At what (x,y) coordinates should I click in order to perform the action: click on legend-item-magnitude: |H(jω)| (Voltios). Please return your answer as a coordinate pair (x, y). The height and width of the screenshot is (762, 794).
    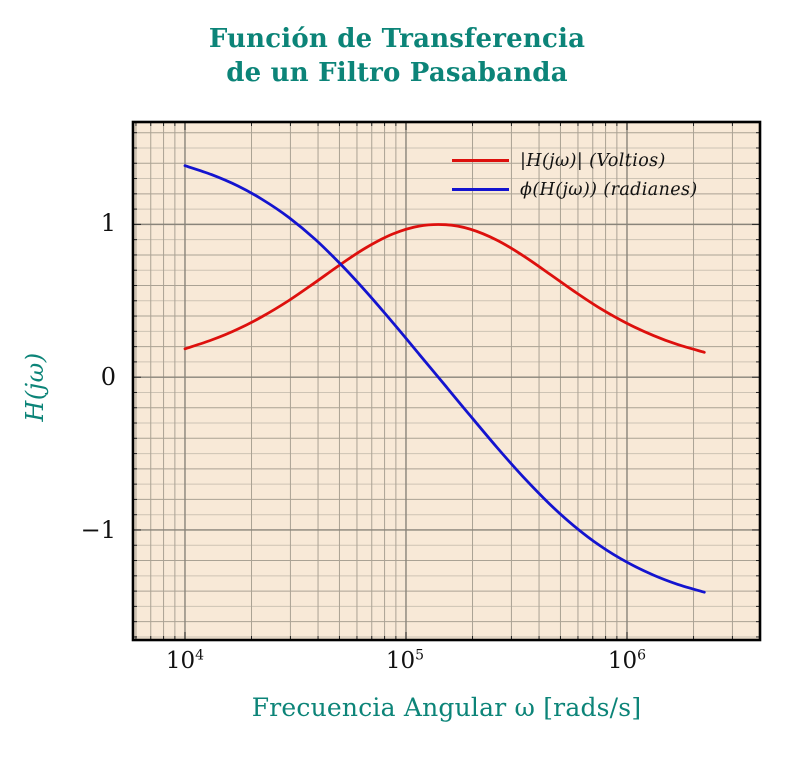
    Looking at the image, I should click on (575, 160).